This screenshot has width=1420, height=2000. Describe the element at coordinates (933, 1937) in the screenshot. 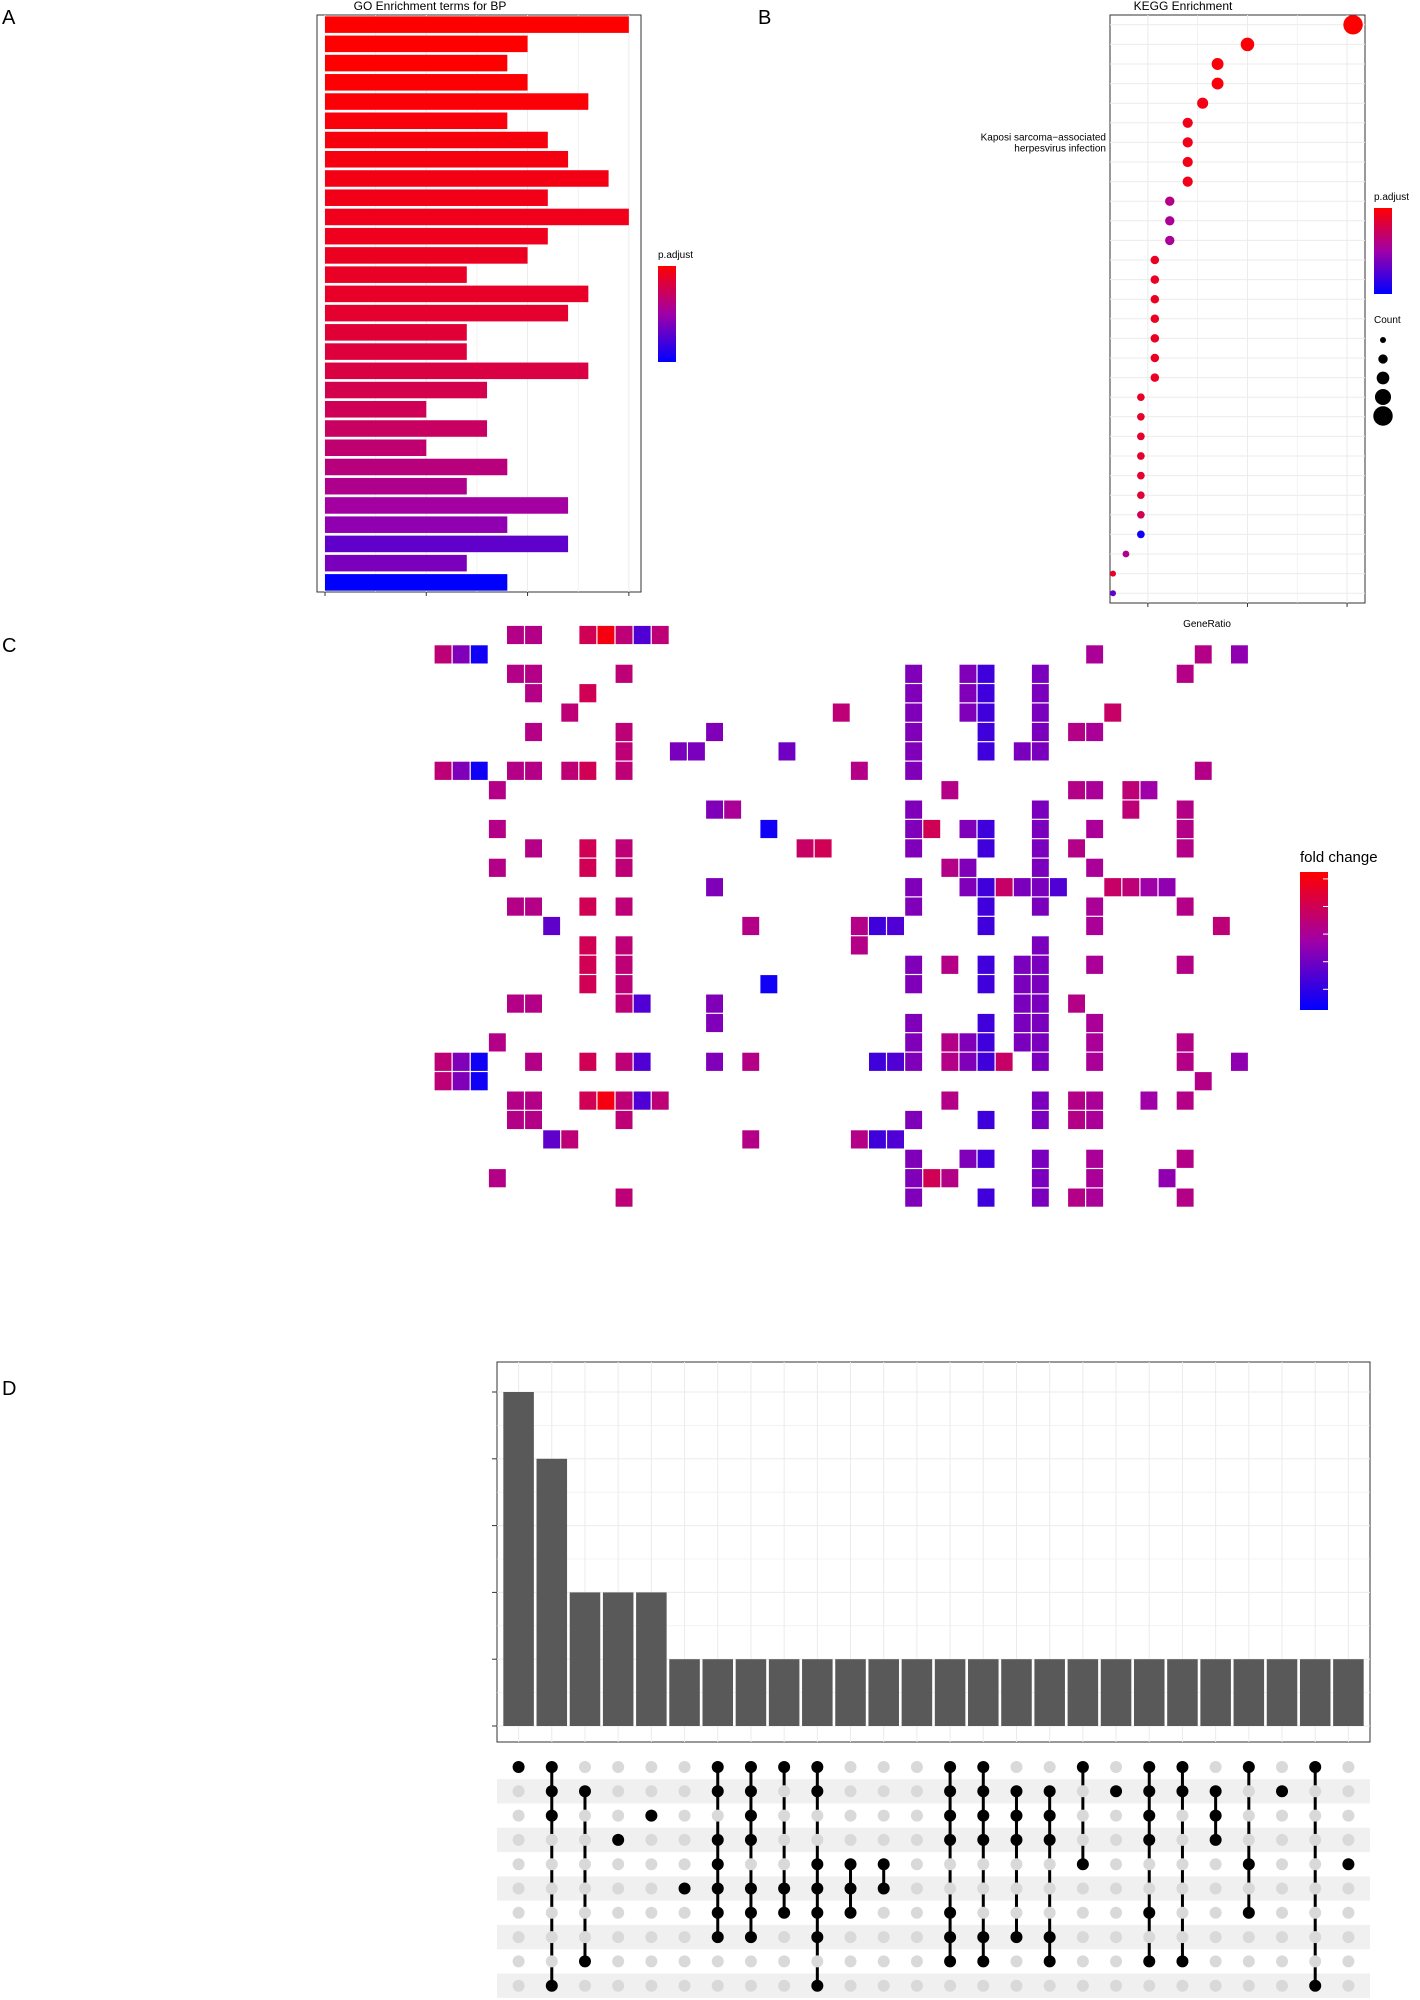

I see `upset-matrix-stripe` at that location.